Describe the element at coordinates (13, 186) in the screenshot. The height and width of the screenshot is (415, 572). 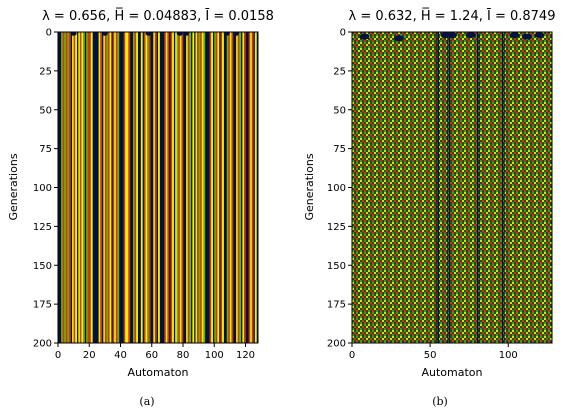
I see `panel-a-y-label: Generations` at that location.